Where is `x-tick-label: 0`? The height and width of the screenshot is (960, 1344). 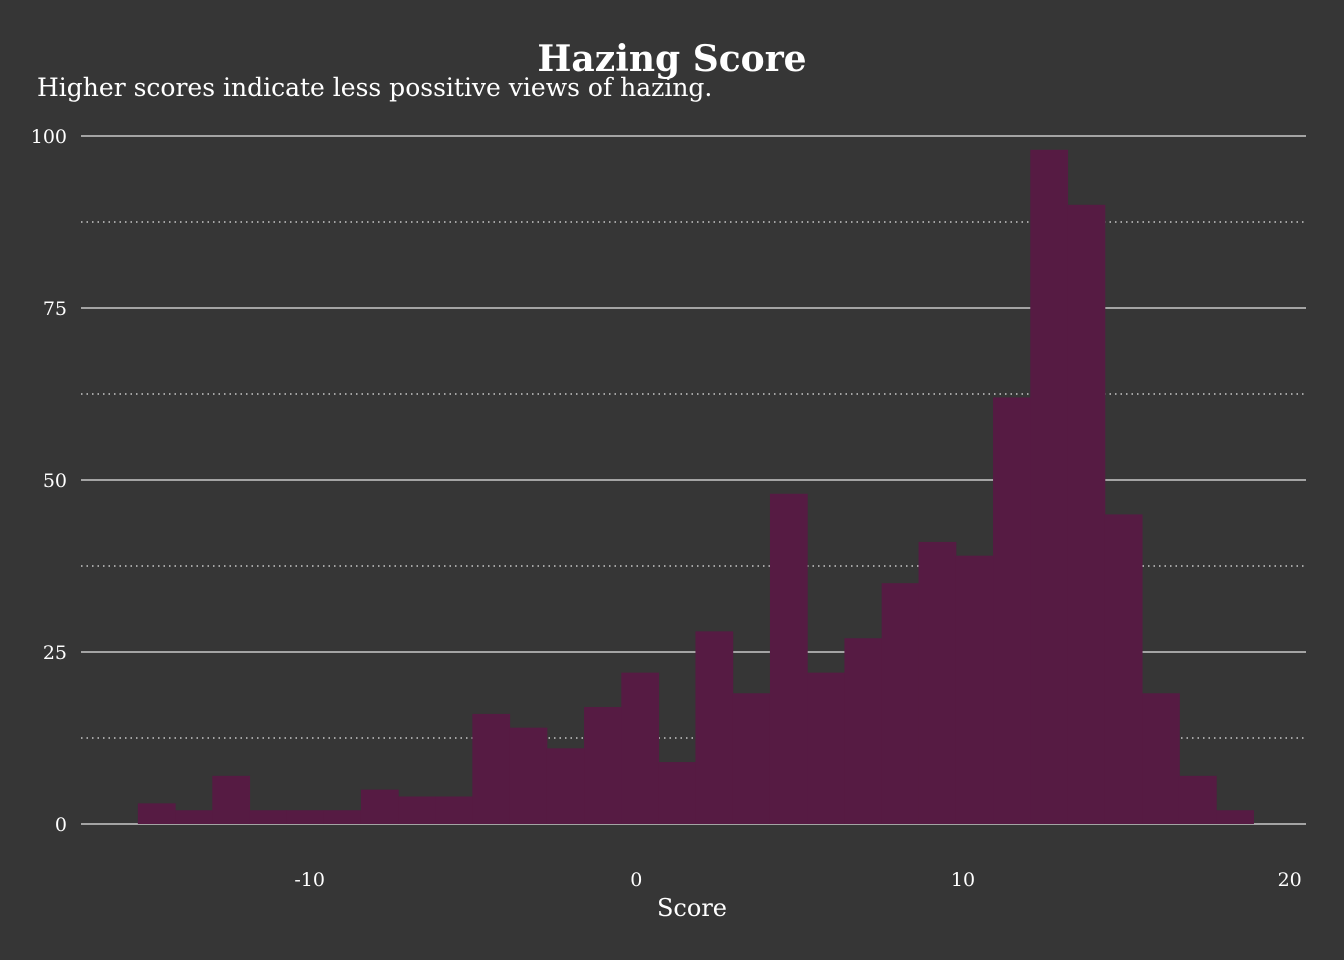
x-tick-label: 0 is located at coordinates (636, 880).